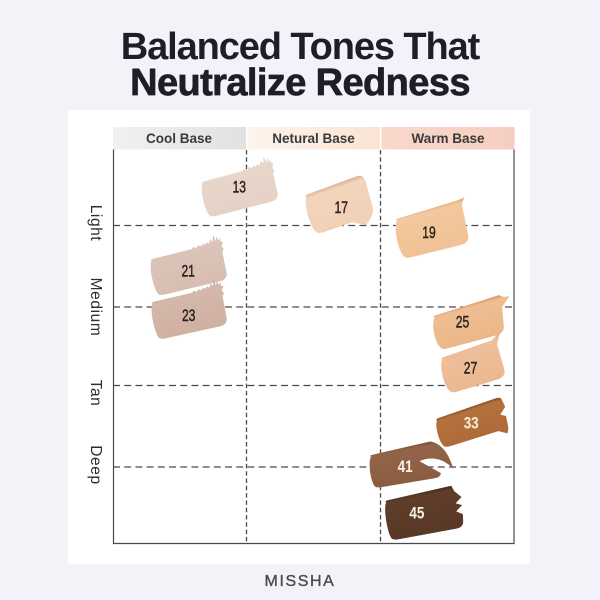 This screenshot has width=600, height=600. Describe the element at coordinates (240, 186) in the screenshot. I see `svg-text: 13` at that location.